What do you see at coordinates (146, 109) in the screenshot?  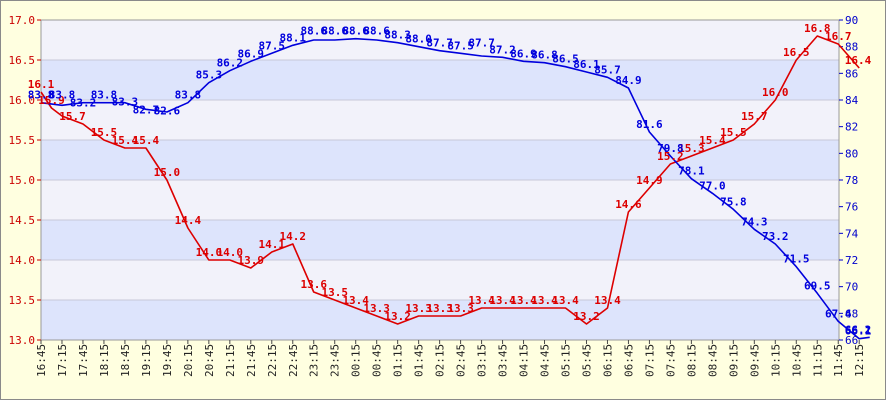 I see `humidity-data-label: 82.7` at bounding box center [146, 109].